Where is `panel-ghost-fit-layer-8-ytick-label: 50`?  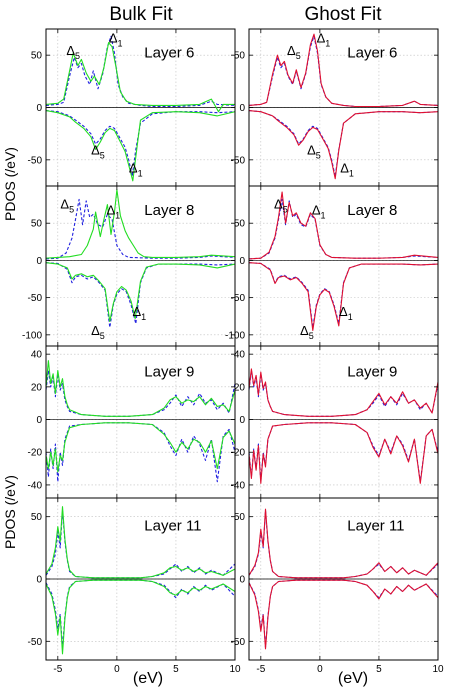 panel-ghost-fit-layer-8-ytick-label: 50 is located at coordinates (240, 224).